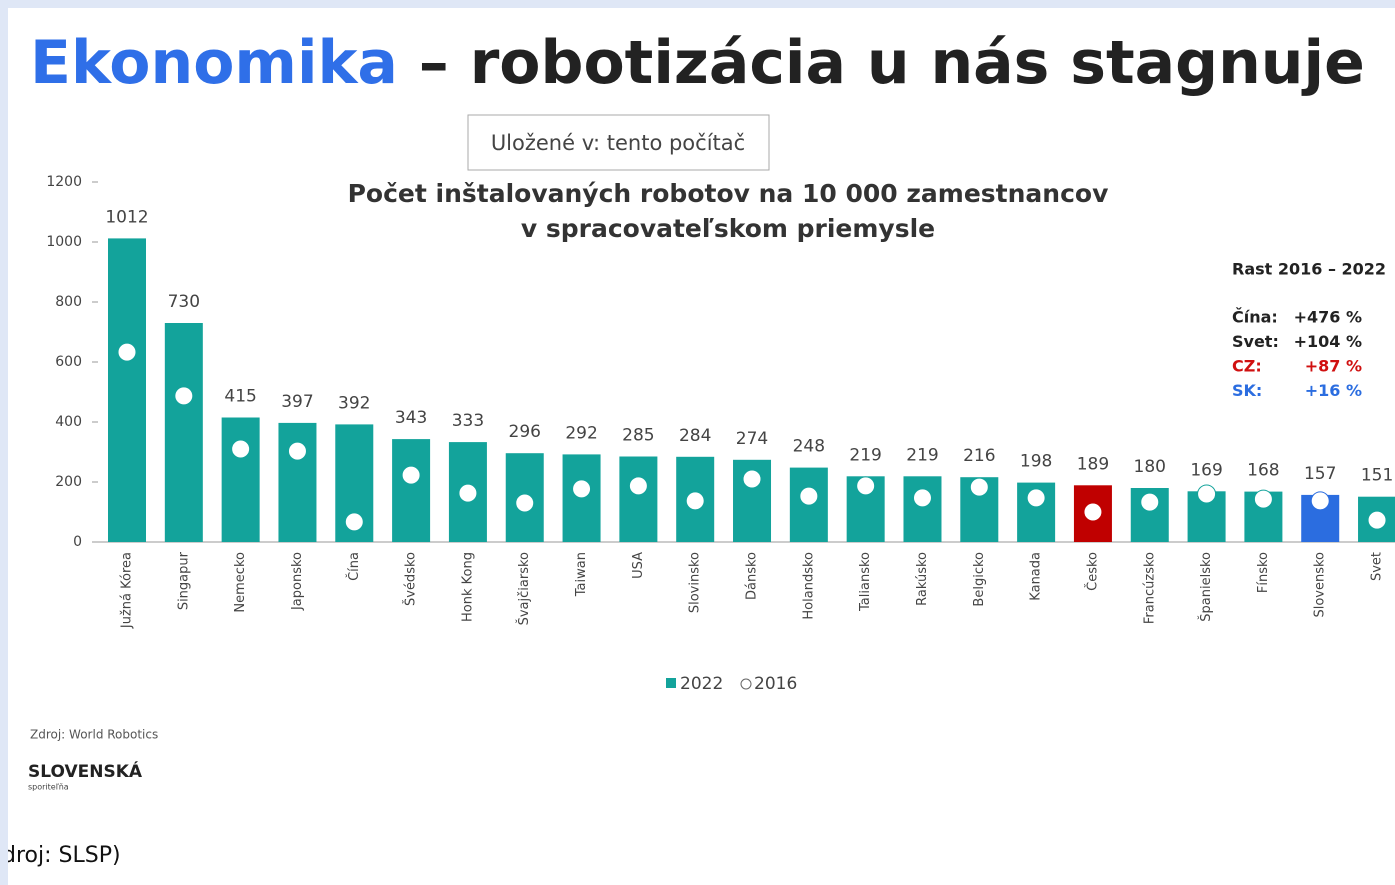 The image size is (1395, 885). I want to click on value-label: 333, so click(468, 421).